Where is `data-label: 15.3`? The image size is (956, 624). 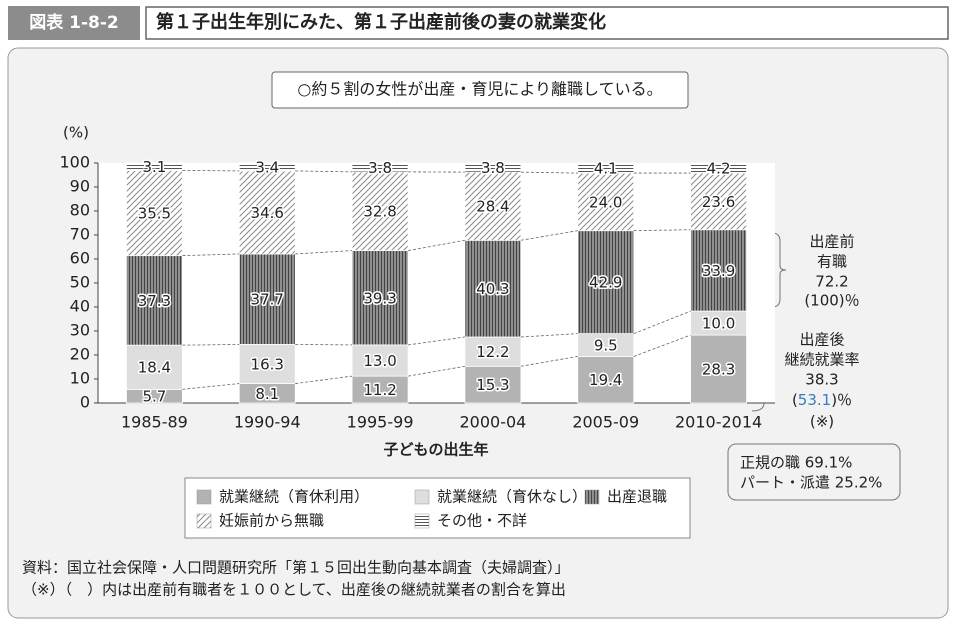 data-label: 15.3 is located at coordinates (492, 385).